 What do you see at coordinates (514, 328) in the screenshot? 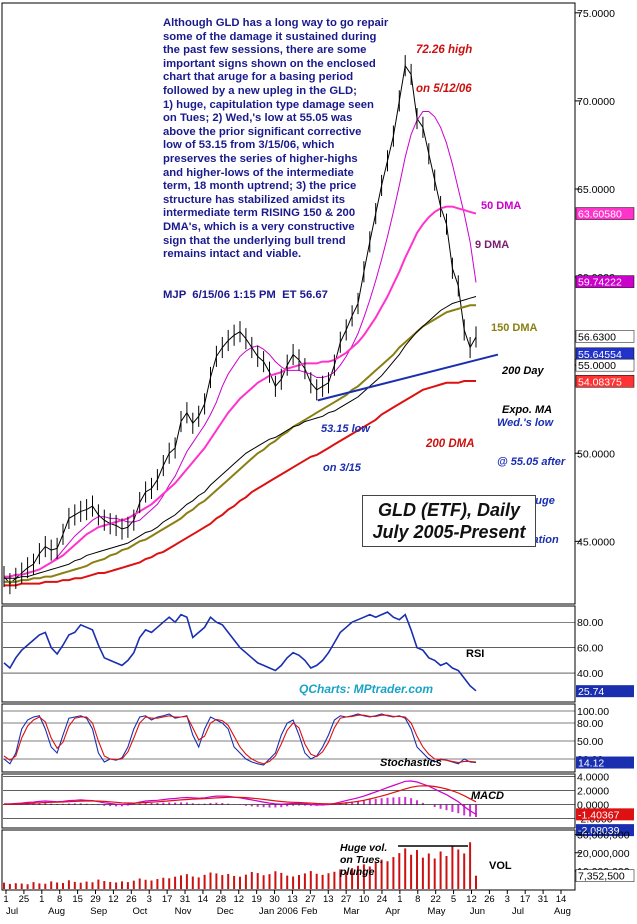
I see `dma150-label: 150 DMA` at bounding box center [514, 328].